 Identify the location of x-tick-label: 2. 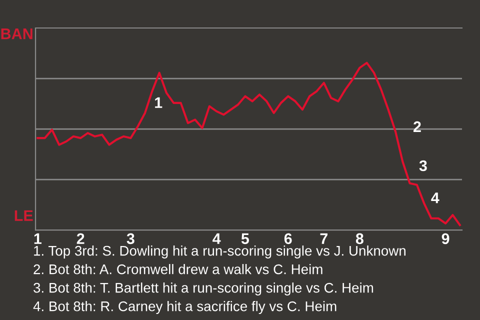
(80, 238).